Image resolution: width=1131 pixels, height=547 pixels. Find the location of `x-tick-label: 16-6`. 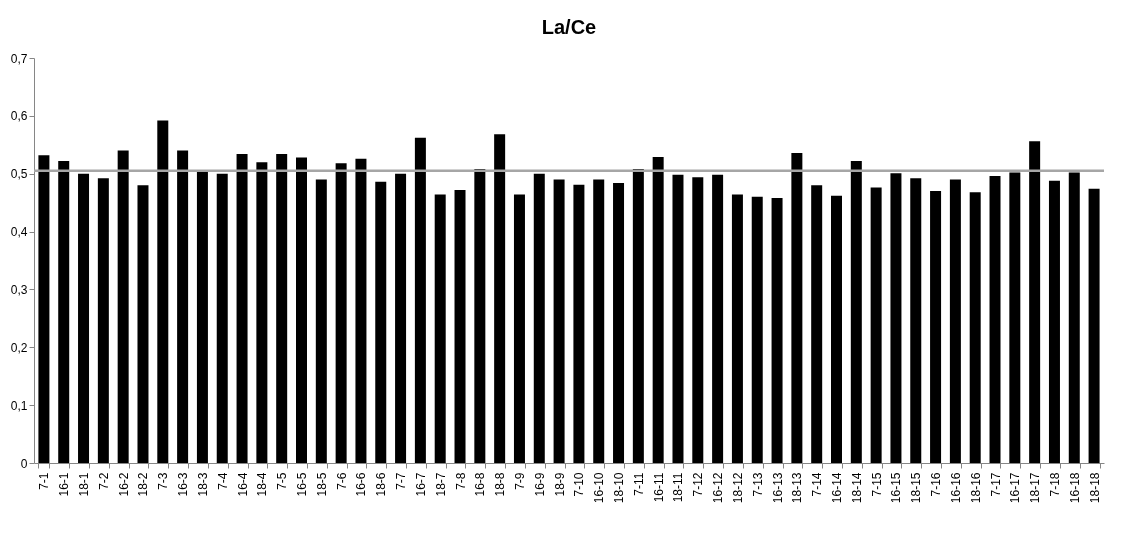

x-tick-label: 16-6 is located at coordinates (361, 484).